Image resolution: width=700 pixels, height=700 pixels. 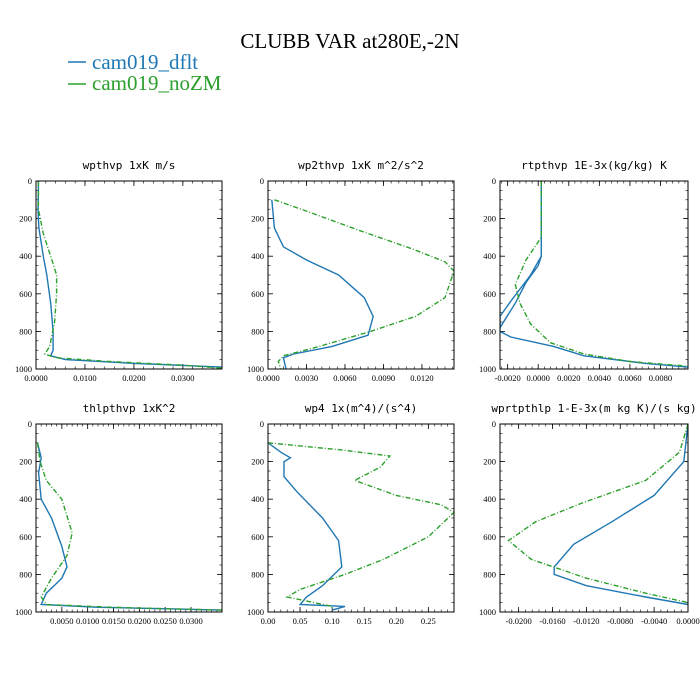 I want to click on panel-title: wp2thvp 1xK m^2/s^2, so click(x=361, y=165).